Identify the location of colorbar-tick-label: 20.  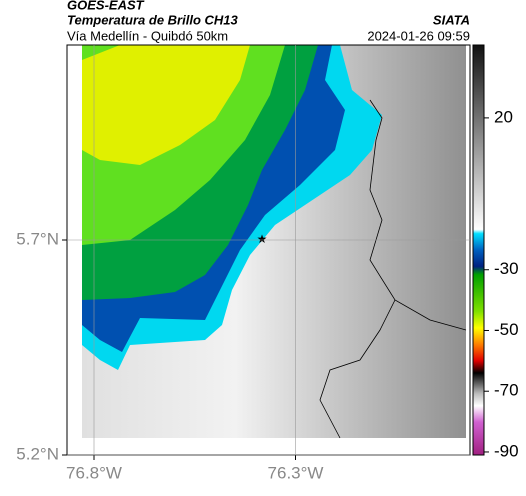
(503, 116).